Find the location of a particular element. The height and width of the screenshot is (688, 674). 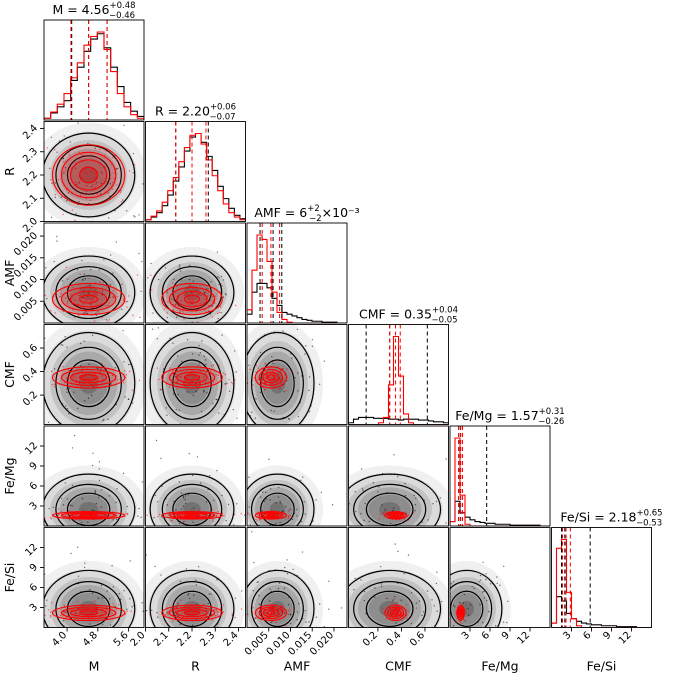

contour-black is located at coordinates (88, 175).